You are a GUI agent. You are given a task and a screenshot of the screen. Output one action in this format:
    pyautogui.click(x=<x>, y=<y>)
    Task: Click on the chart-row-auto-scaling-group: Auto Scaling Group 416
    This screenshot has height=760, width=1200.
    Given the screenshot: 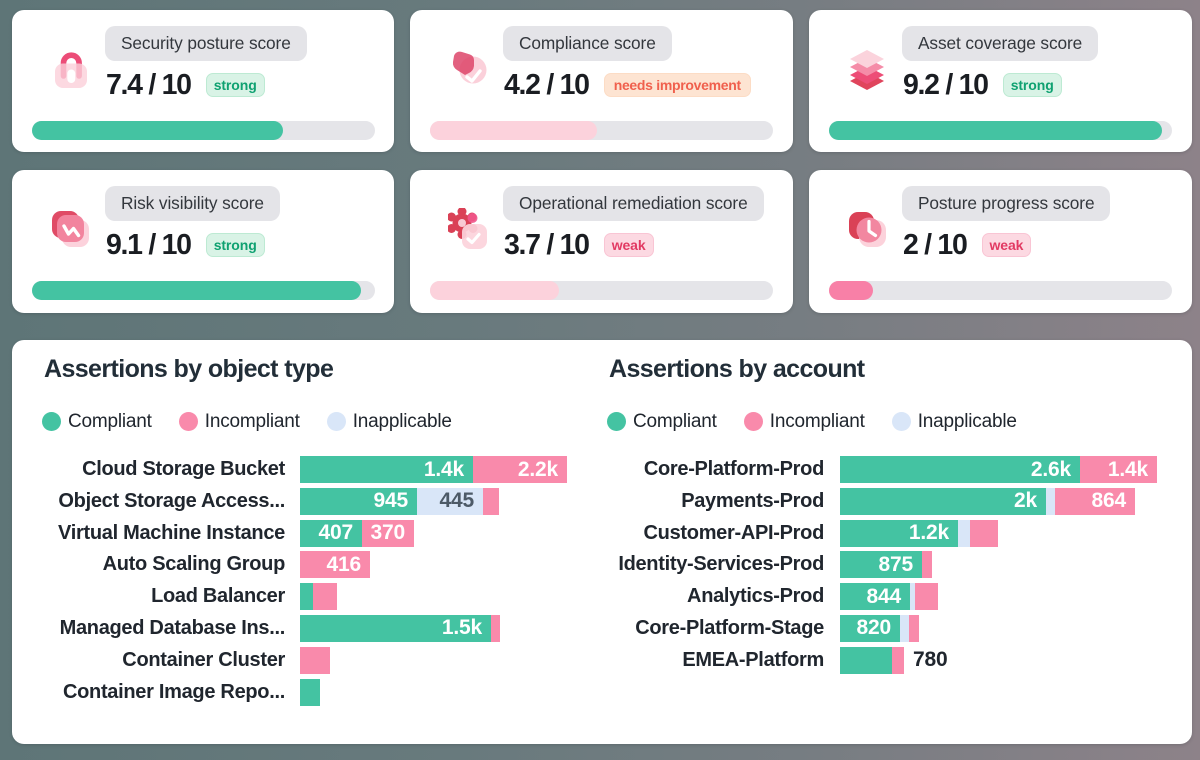 What is the action you would take?
    pyautogui.click(x=314, y=565)
    